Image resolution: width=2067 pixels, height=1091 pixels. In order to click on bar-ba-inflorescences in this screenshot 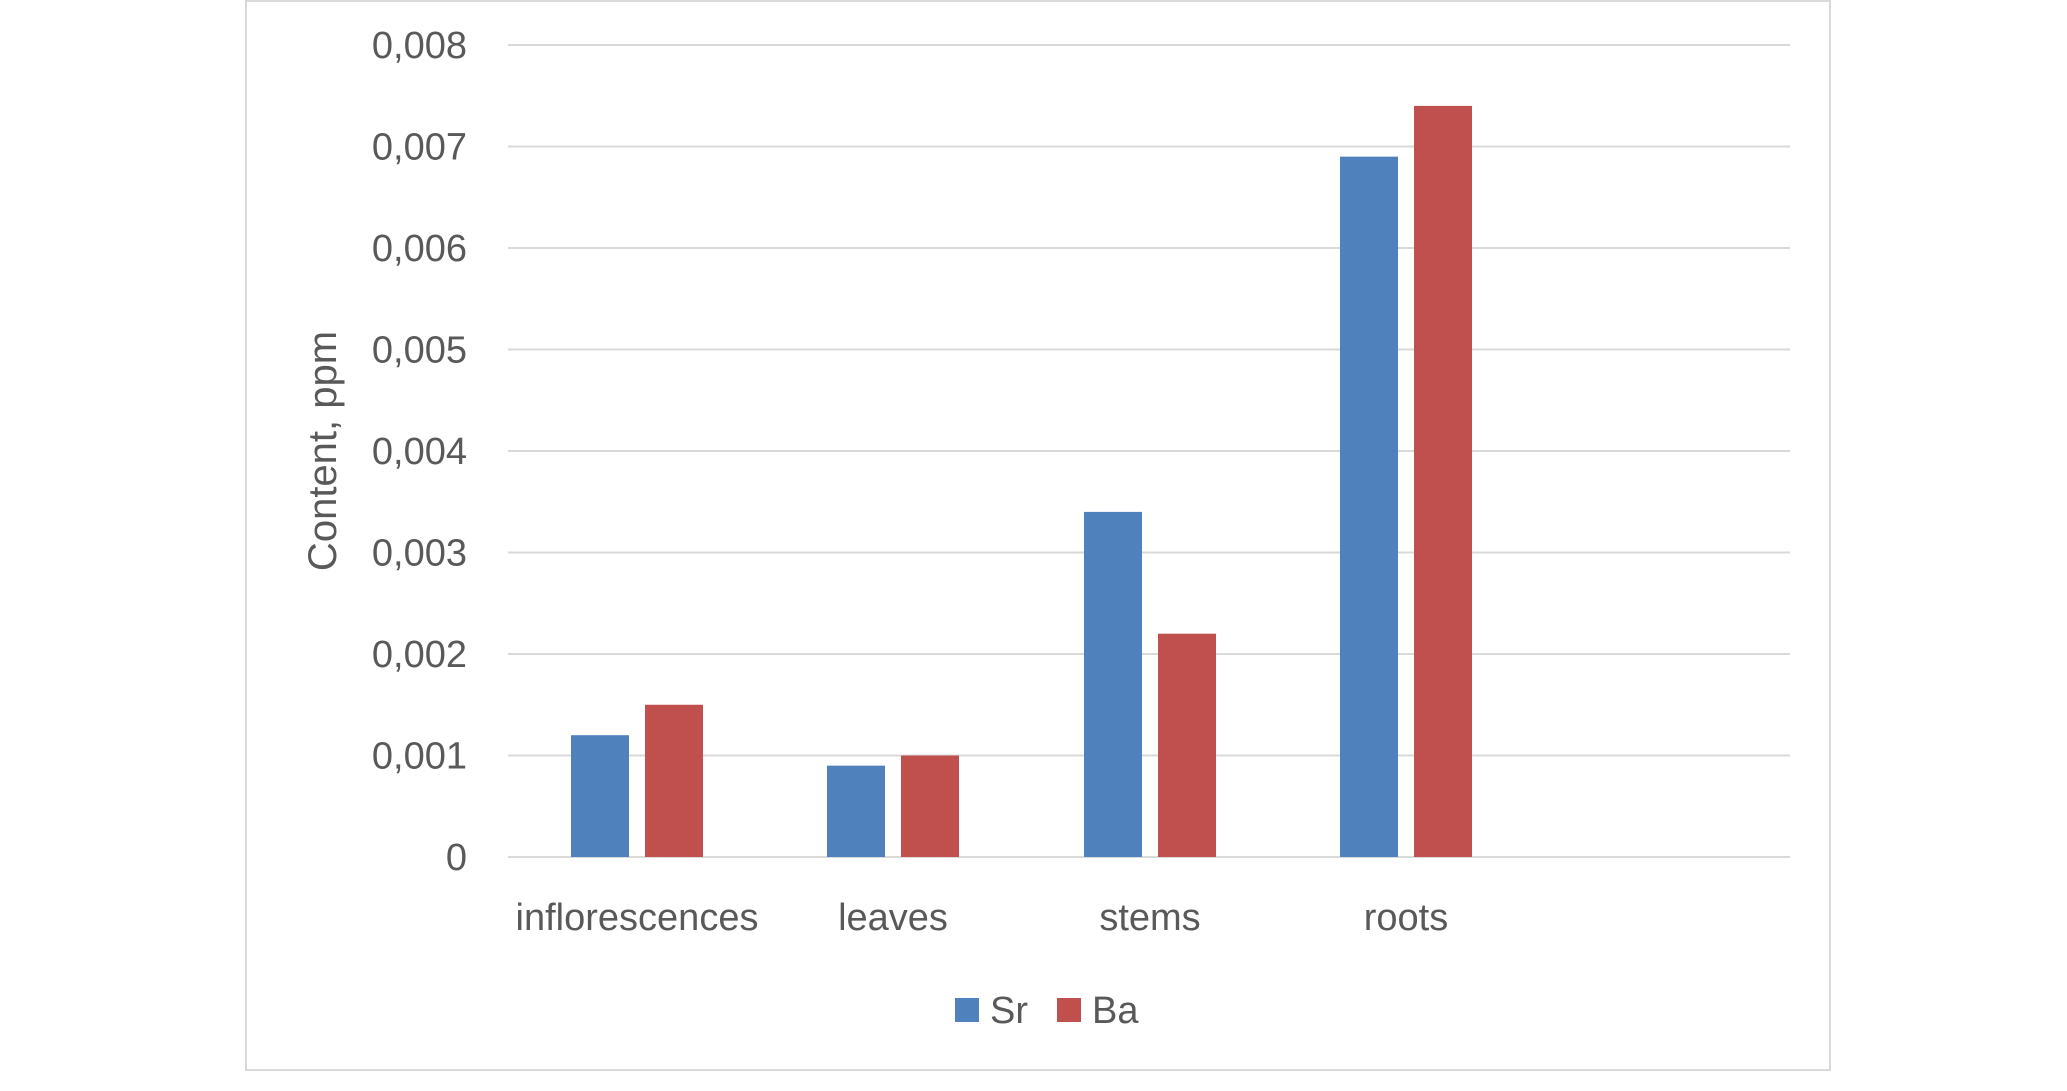, I will do `click(674, 780)`.